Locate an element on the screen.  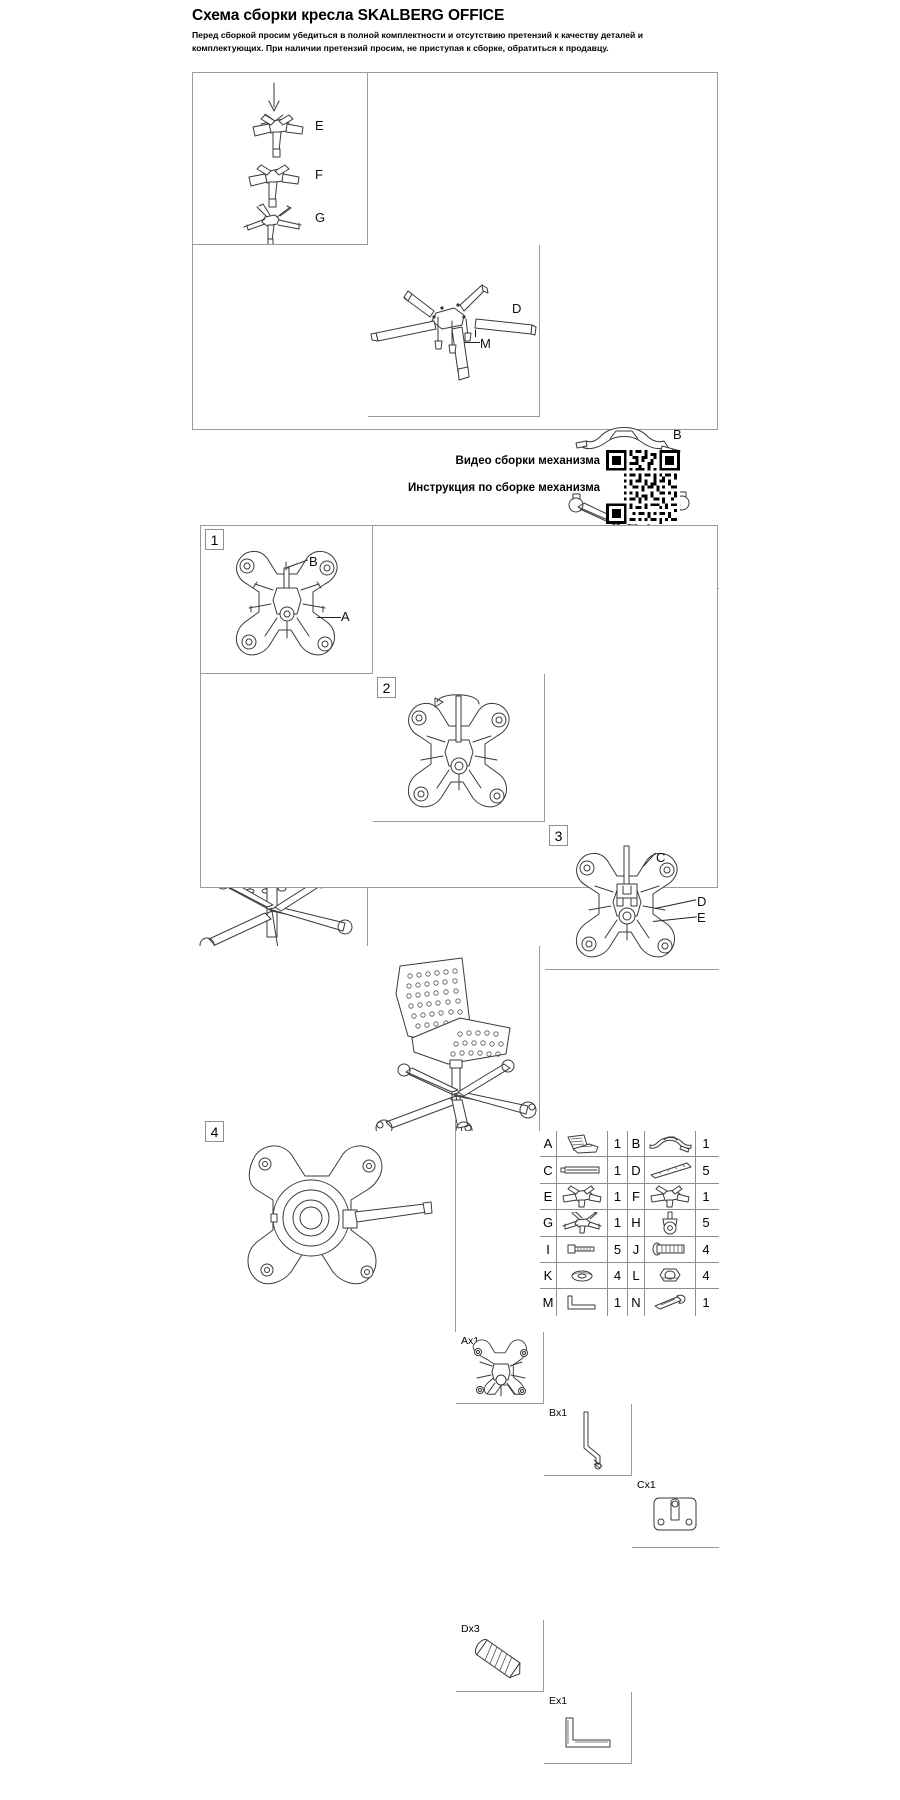
parts-row: M 1 N 1 is located at coordinates (629, 1302).